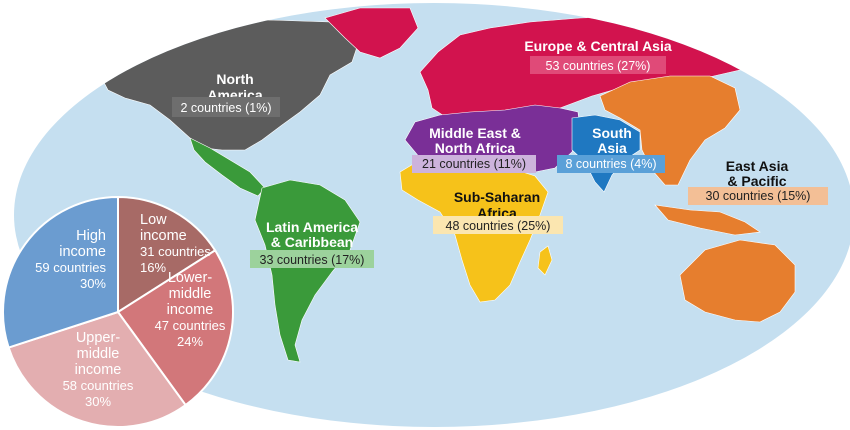 The height and width of the screenshot is (430, 850). I want to click on pie-slice-lower-middle-income, so click(175, 327).